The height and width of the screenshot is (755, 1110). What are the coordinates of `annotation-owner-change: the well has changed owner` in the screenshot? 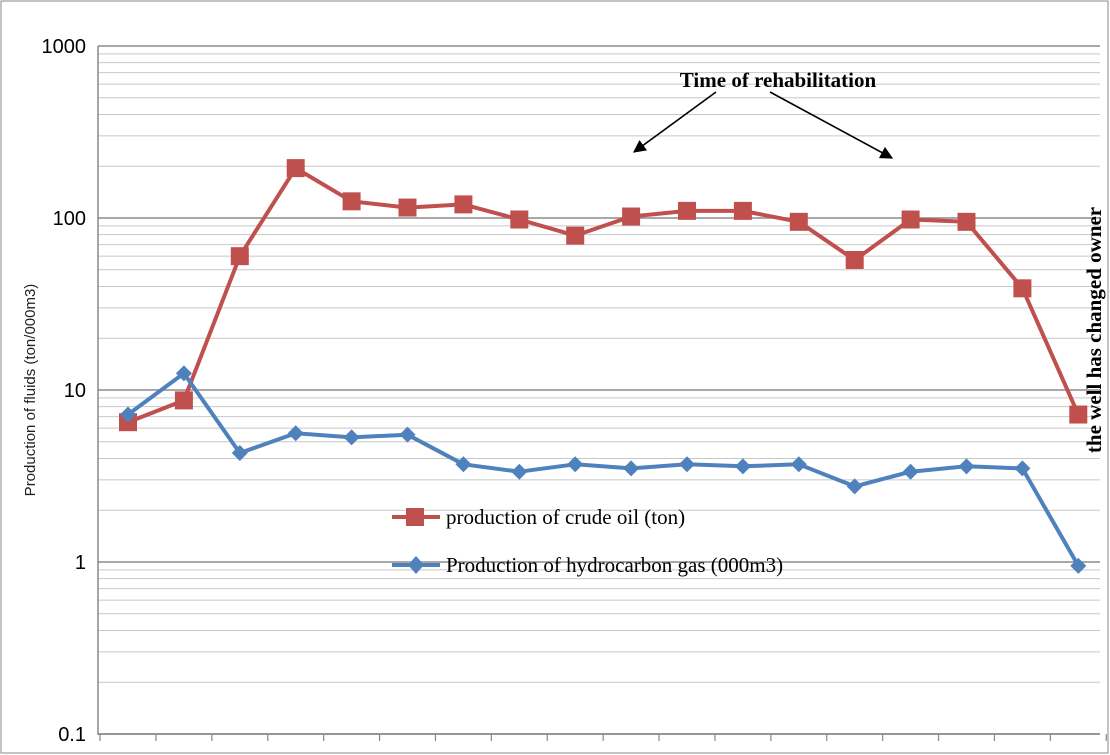 It's located at (1094, 330).